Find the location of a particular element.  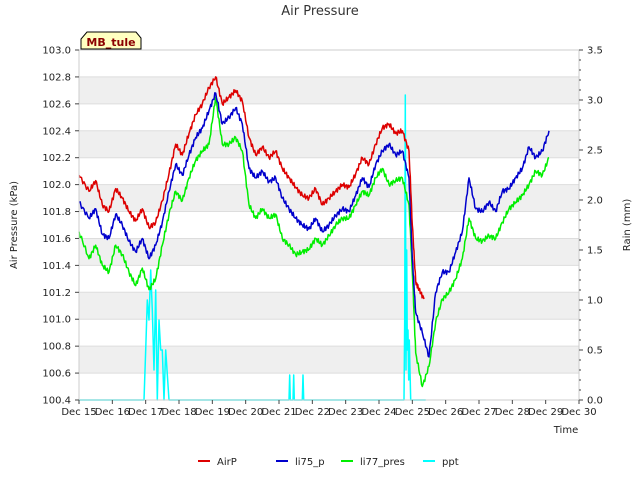

y2-tick-label: 3.0 is located at coordinates (595, 101).